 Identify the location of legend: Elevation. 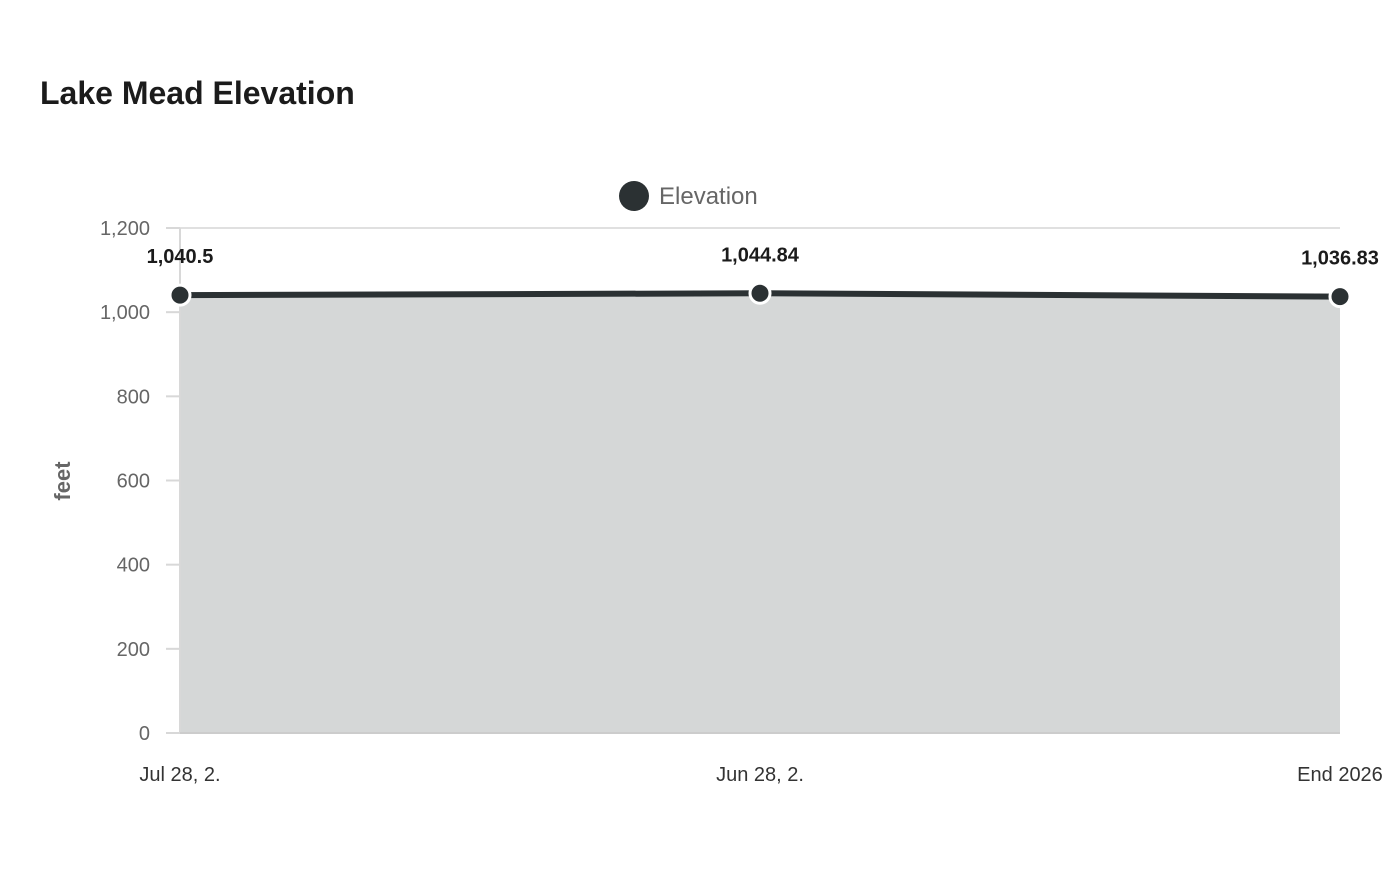
(688, 196).